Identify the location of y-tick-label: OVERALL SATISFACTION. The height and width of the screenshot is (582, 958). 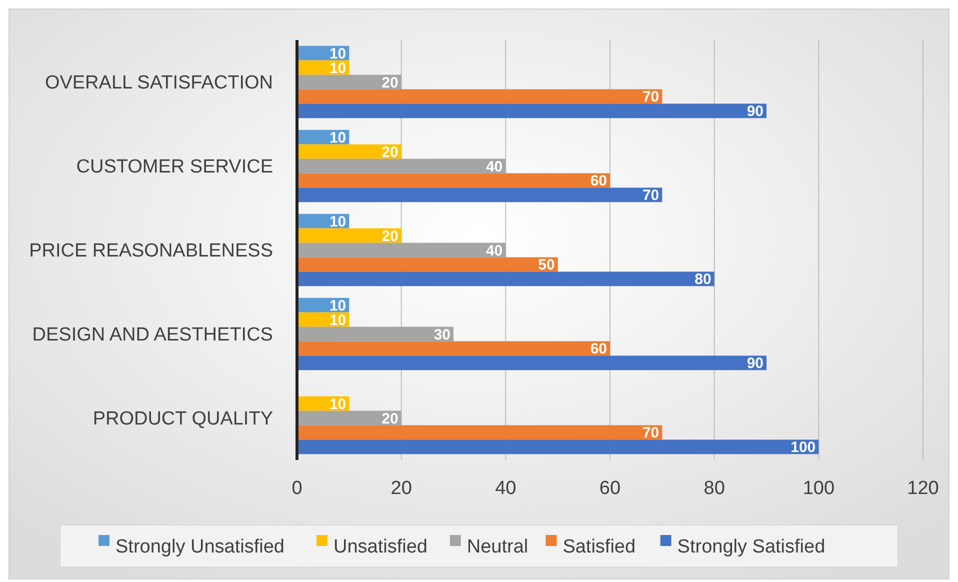
(158, 83).